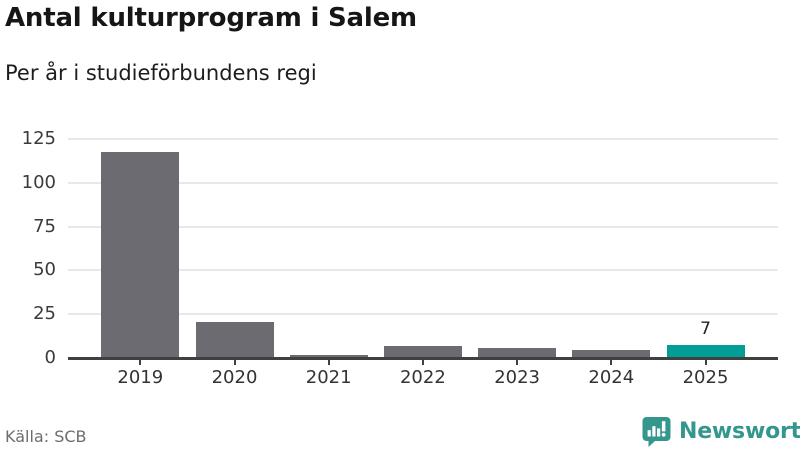  Describe the element at coordinates (328, 377) in the screenshot. I see `x-tick-label: 2021` at that location.